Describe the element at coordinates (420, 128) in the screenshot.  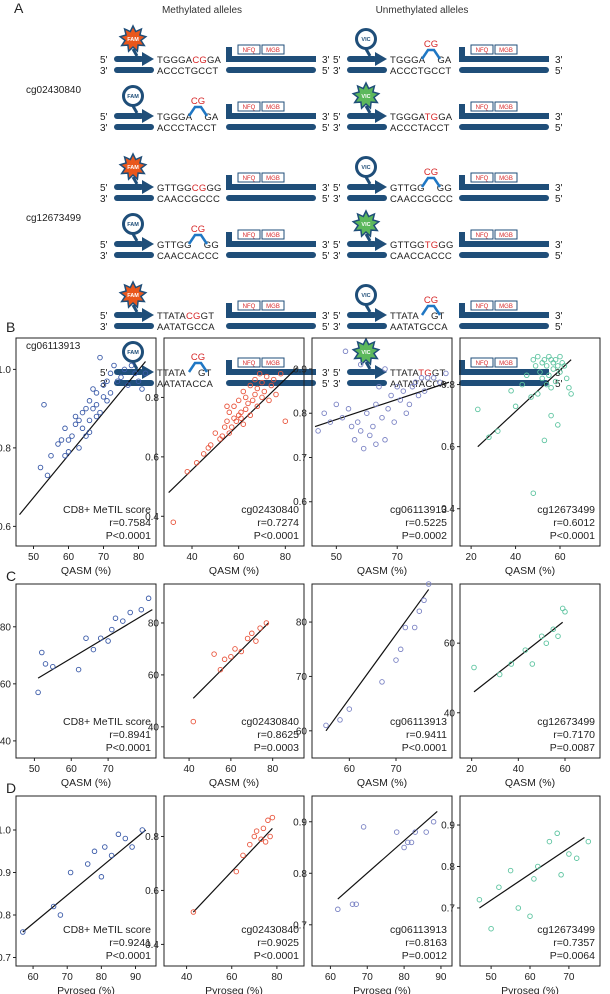
I see `bottom-sequence: ACCCTACCT` at that location.